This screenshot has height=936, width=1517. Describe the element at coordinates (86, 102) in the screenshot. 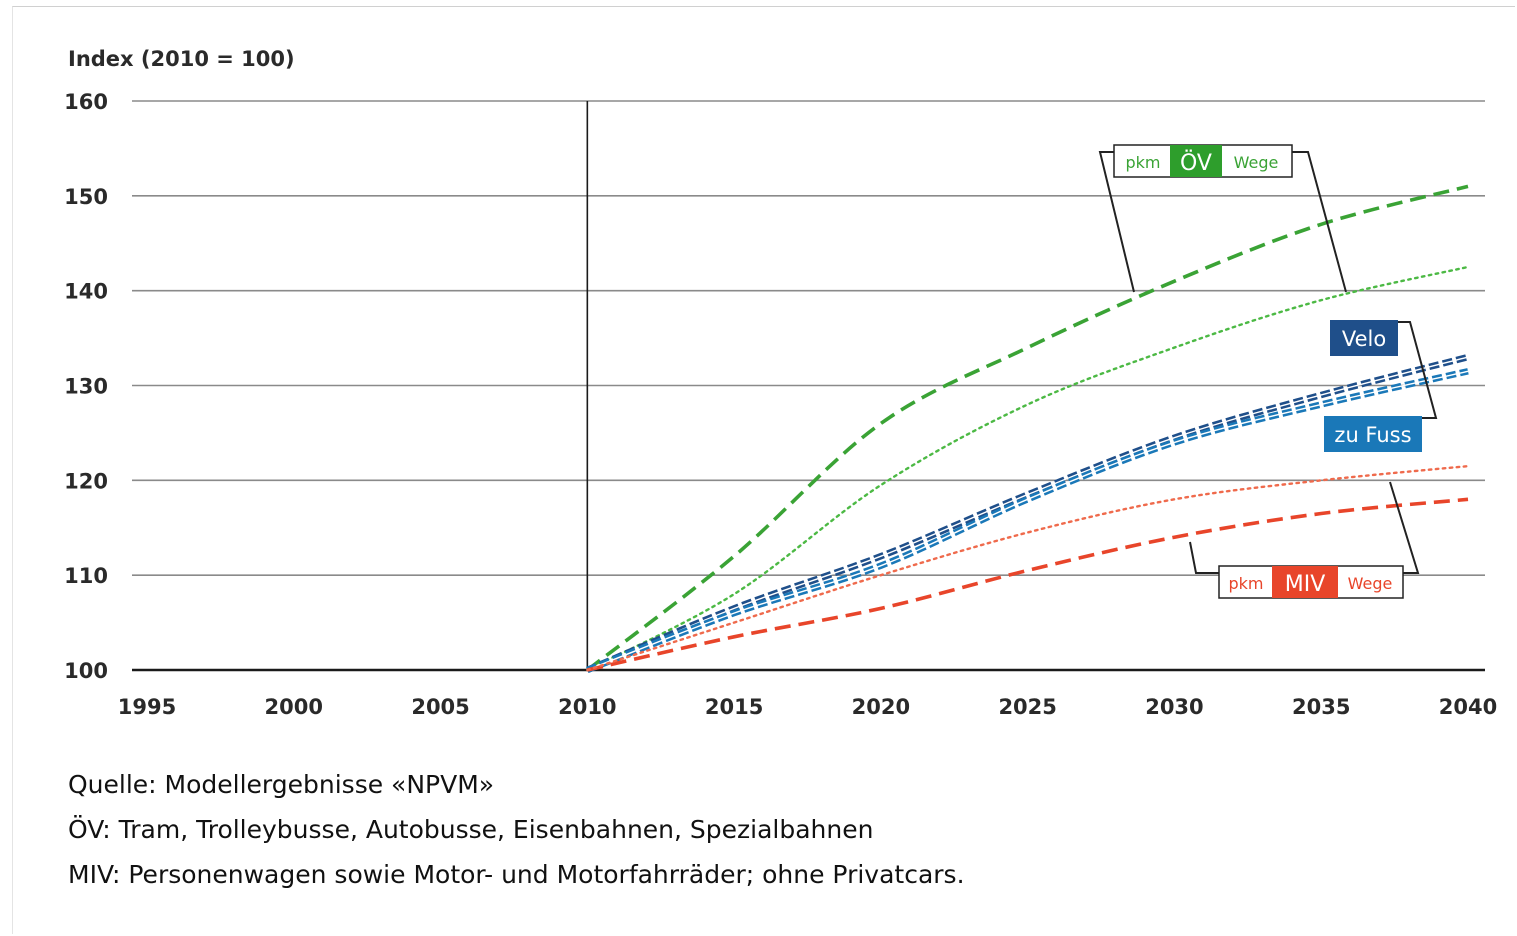

I see `y-tick-160: 160` at that location.